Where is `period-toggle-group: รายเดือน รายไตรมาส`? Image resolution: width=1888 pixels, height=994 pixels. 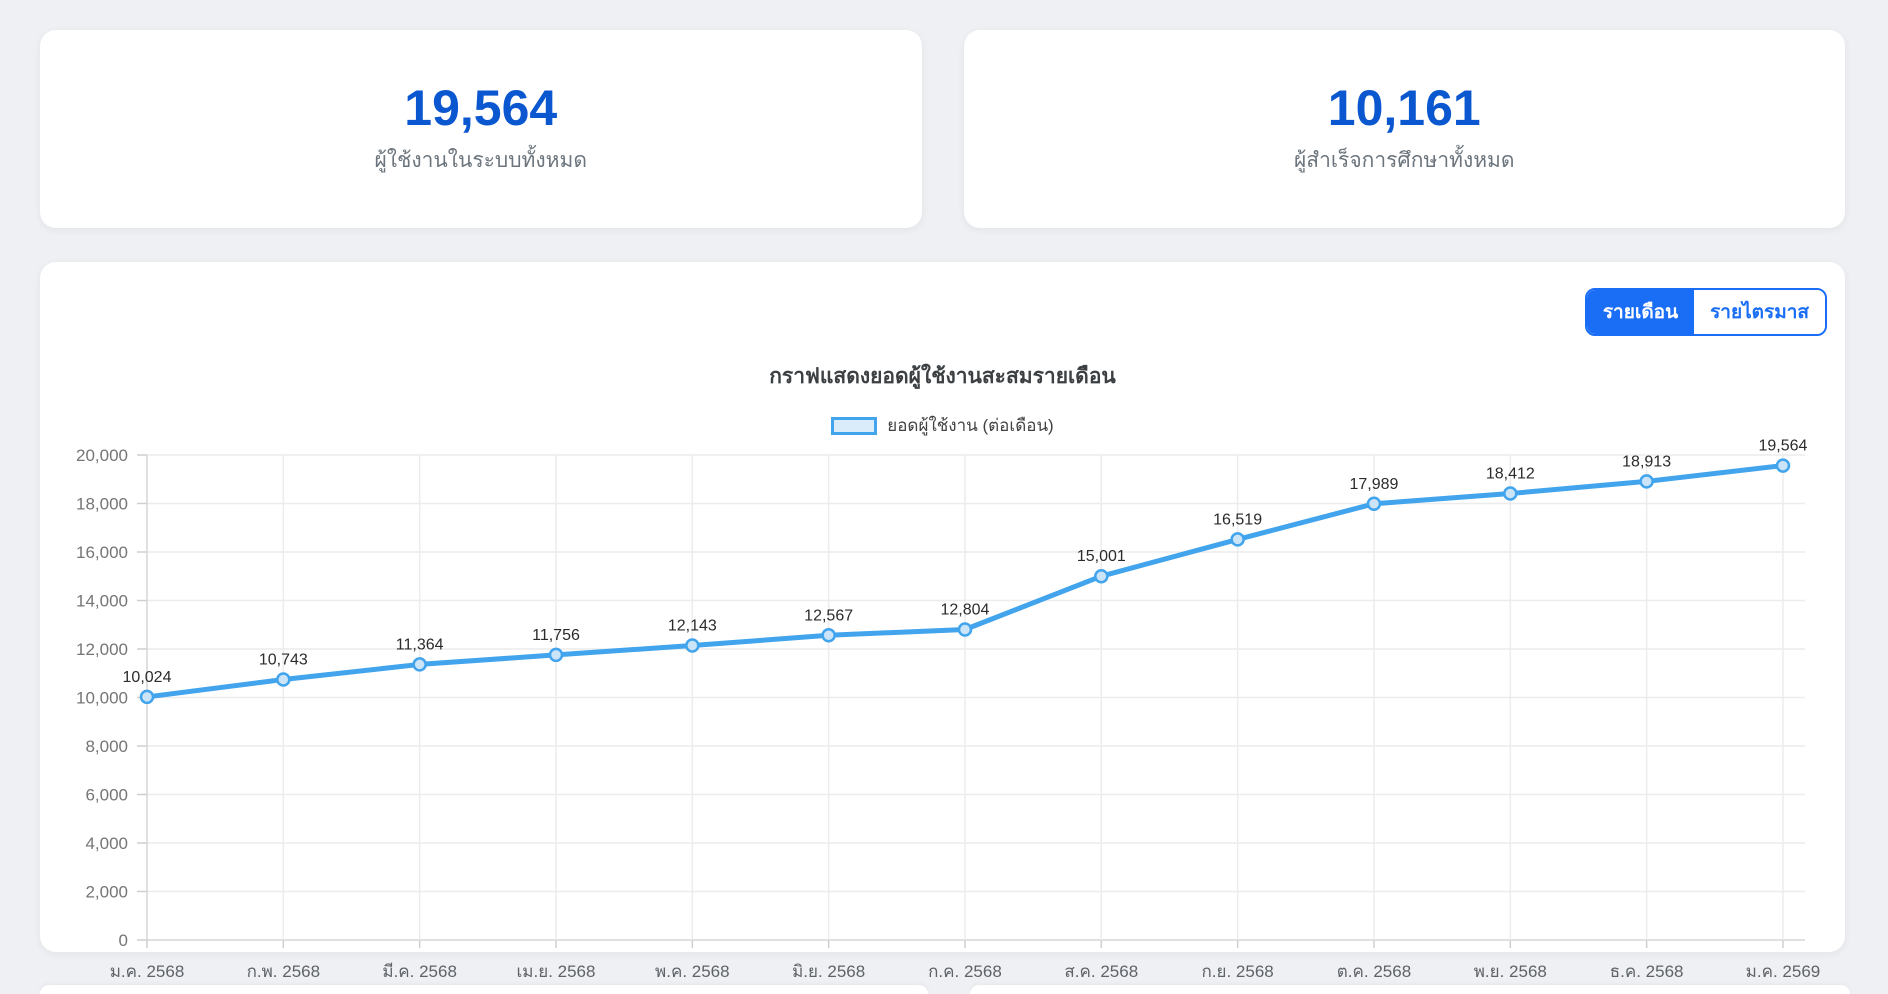 period-toggle-group: รายเดือน รายไตรมาส is located at coordinates (1705, 312).